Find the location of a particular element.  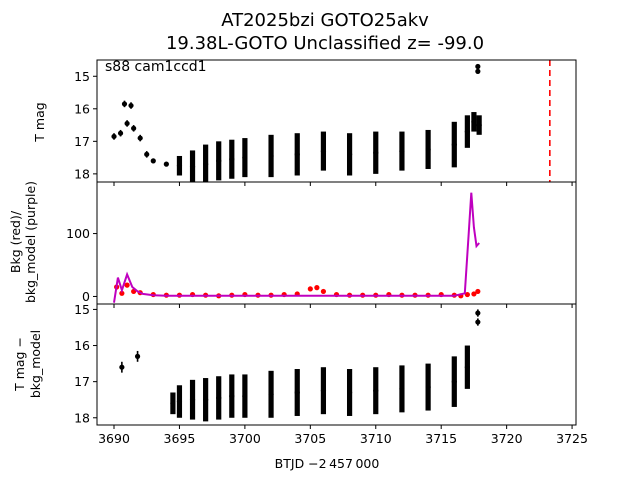

bottom-y-axis-label-line1: T mag − is located at coordinates (19, 364).